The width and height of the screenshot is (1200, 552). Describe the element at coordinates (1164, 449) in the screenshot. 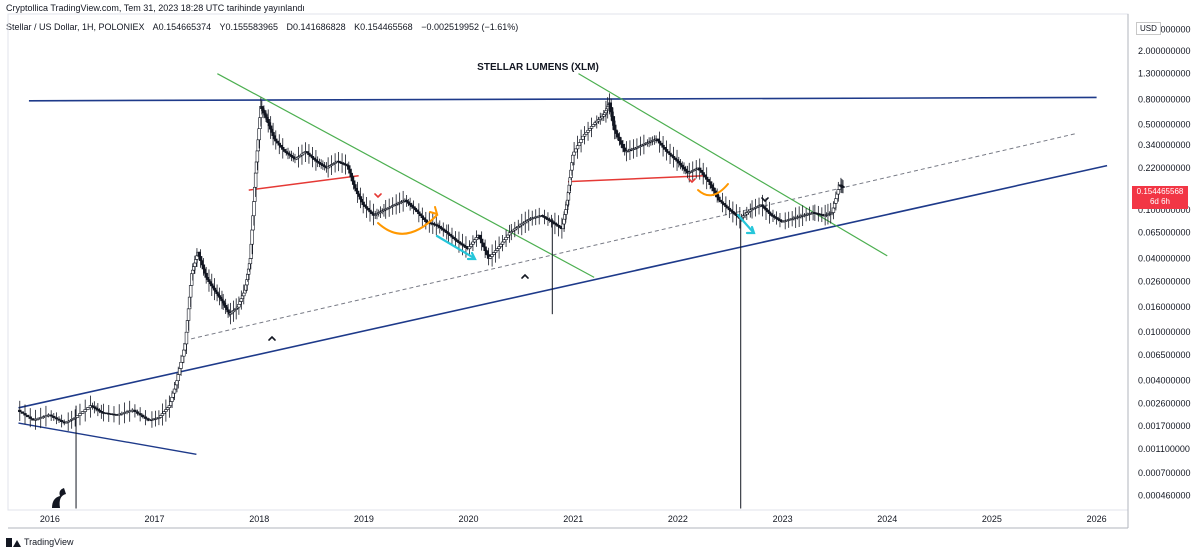

I see `y-tick-label: 0.001100000` at that location.